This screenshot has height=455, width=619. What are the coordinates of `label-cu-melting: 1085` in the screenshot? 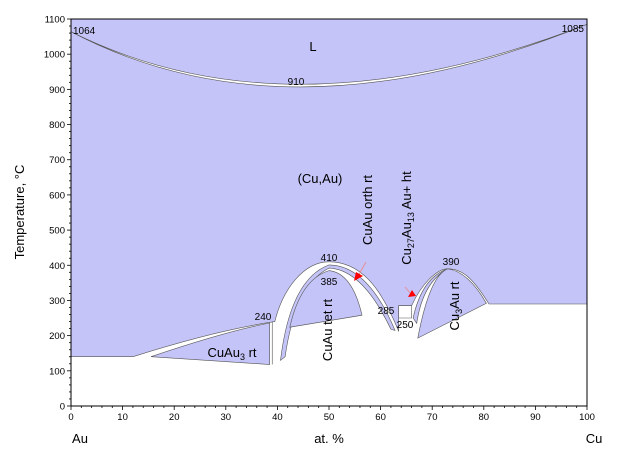 It's located at (573, 29).